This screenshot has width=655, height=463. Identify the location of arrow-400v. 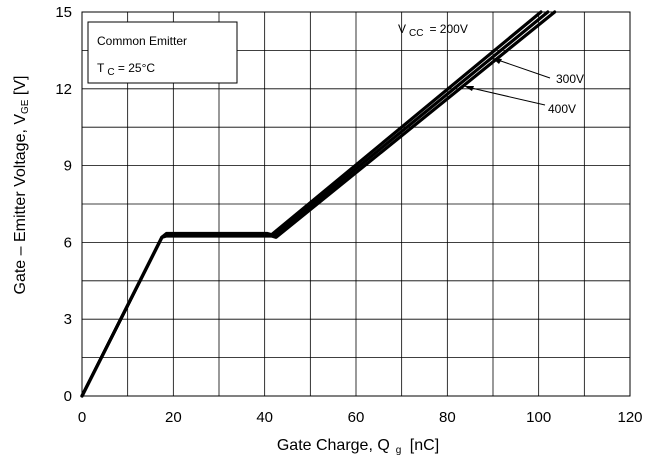
(505, 96).